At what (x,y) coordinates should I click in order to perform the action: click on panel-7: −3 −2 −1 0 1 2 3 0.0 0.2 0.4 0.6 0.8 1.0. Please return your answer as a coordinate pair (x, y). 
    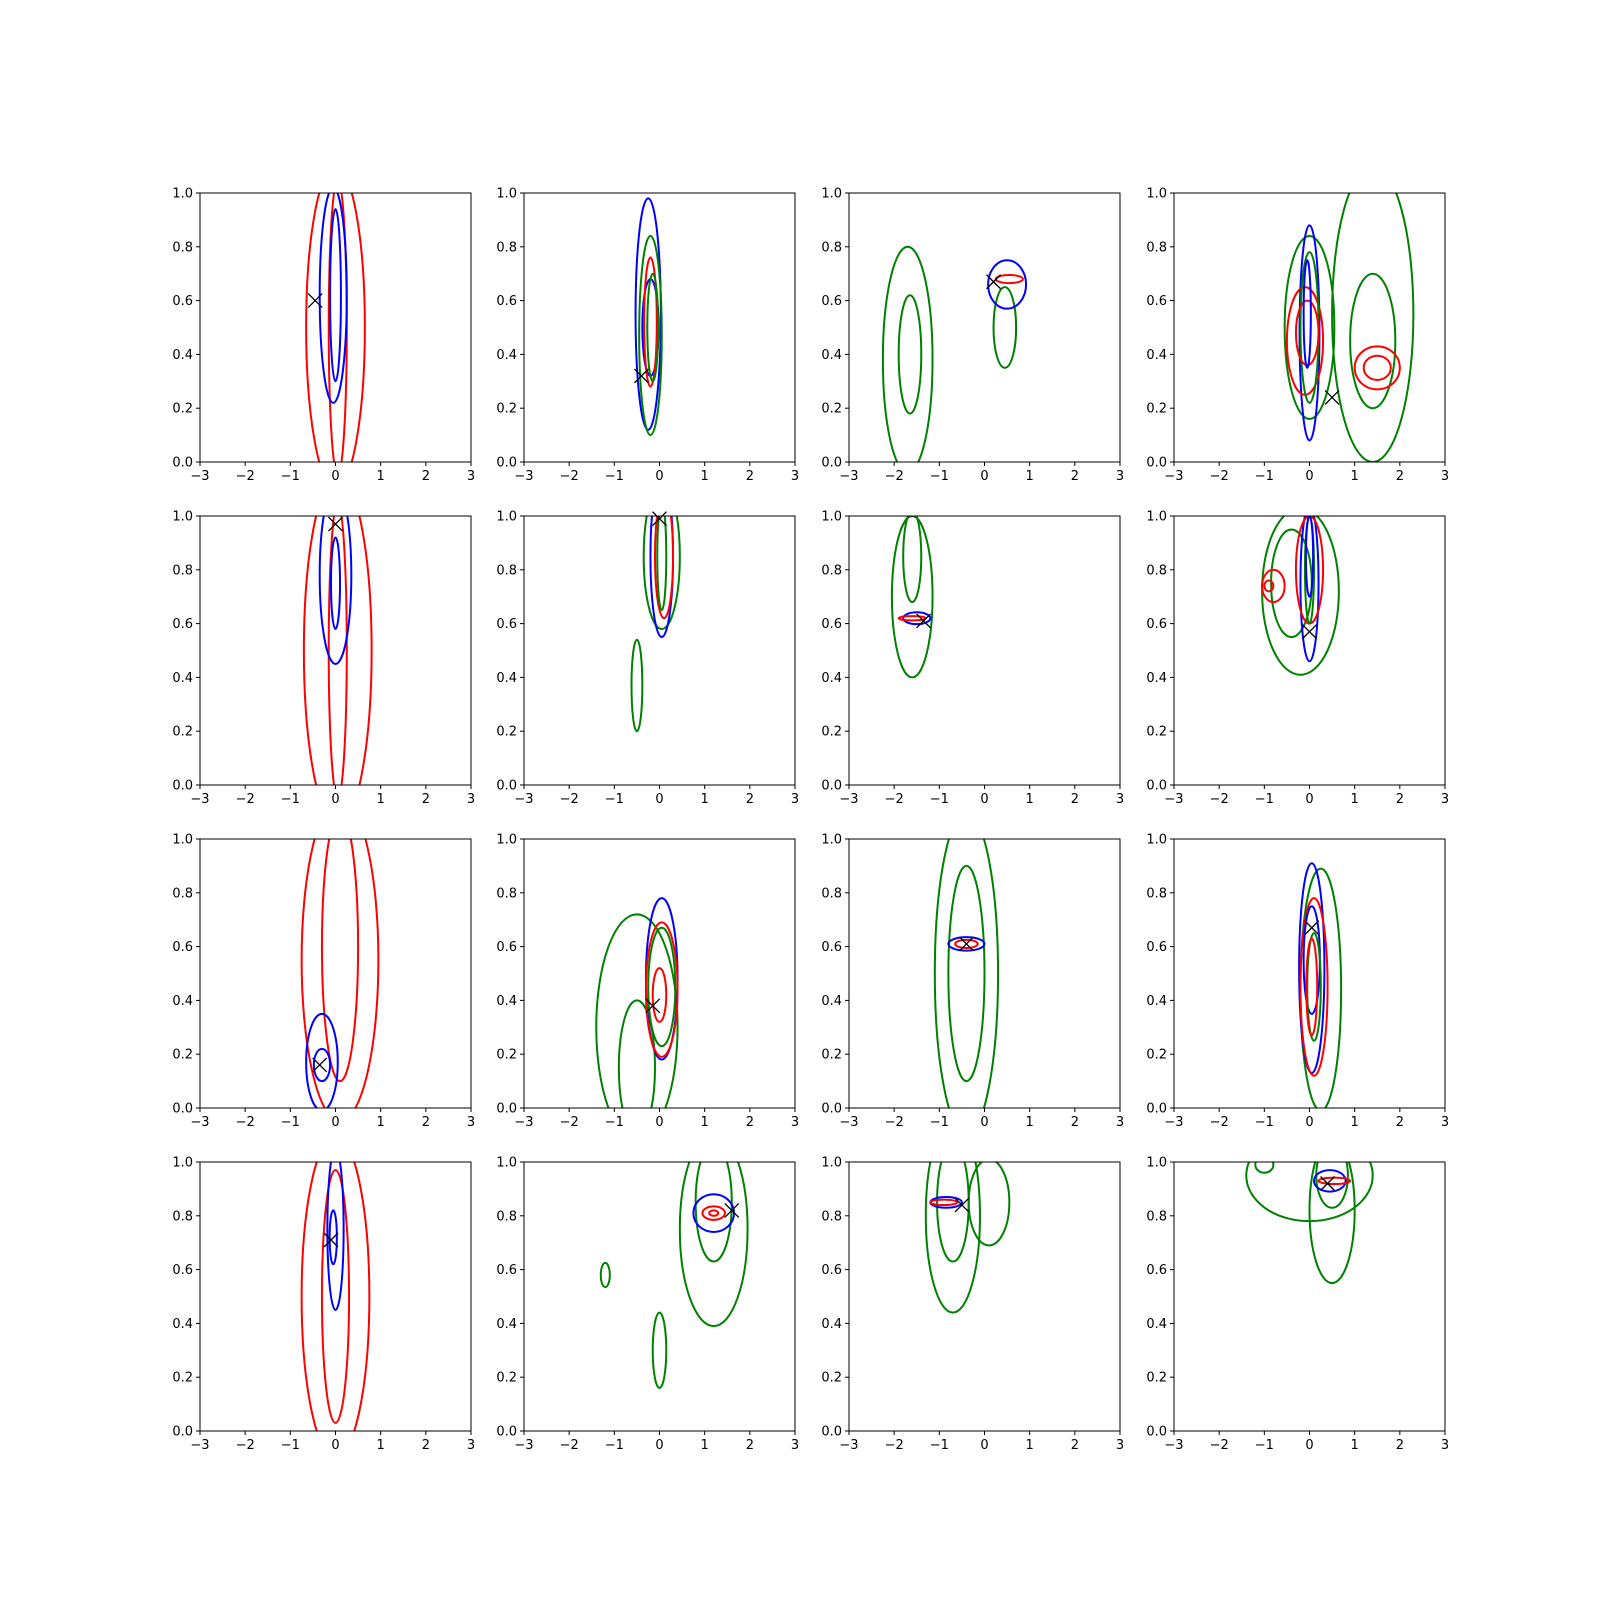
    Looking at the image, I should click on (972, 659).